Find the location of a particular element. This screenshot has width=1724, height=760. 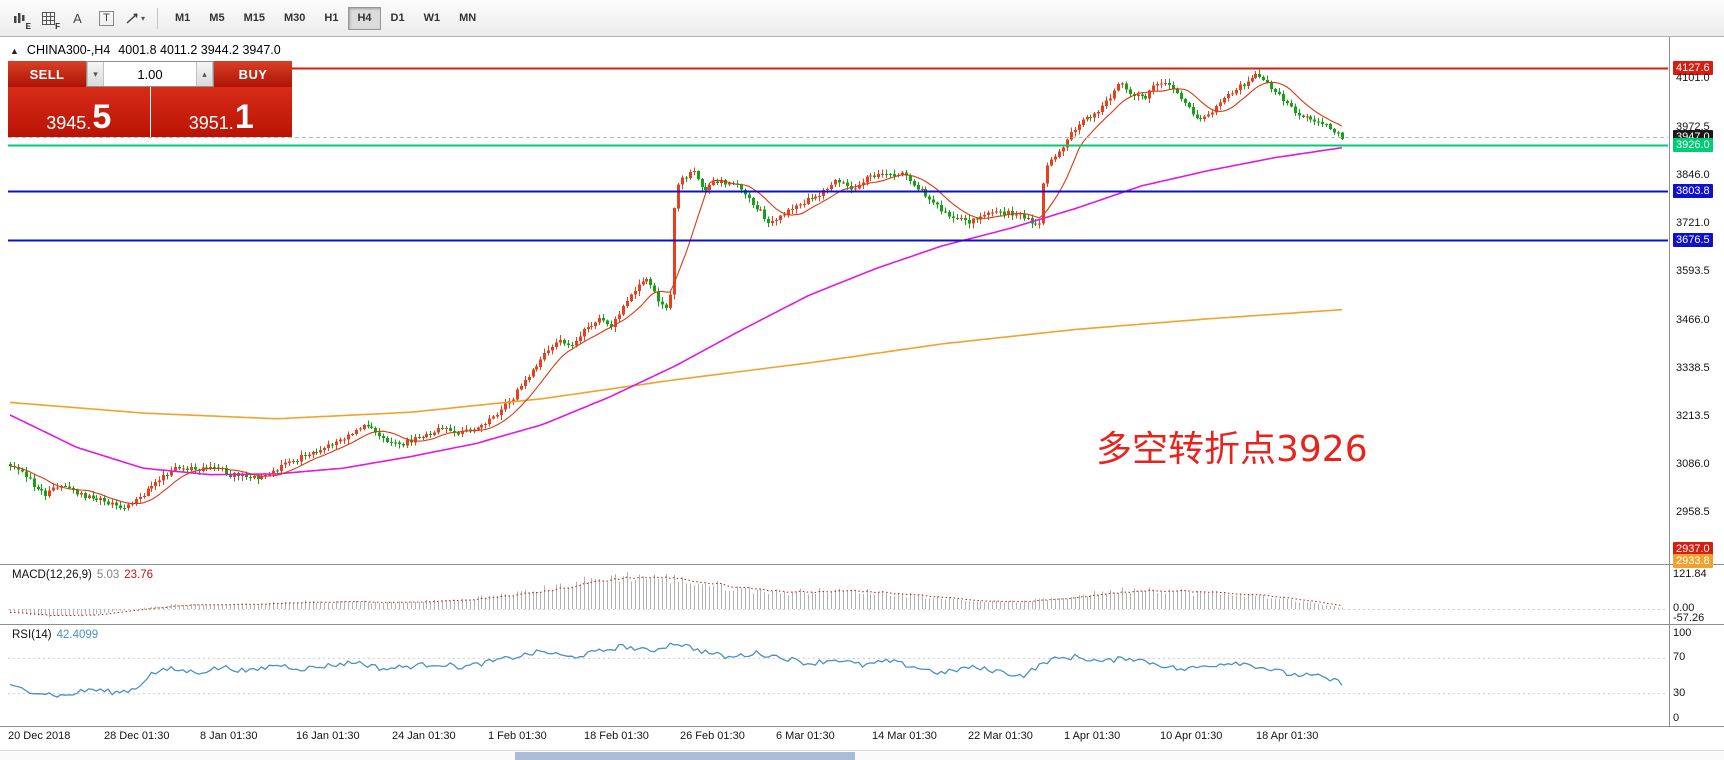

chevron-down-icon: ▾ is located at coordinates (142, 18).